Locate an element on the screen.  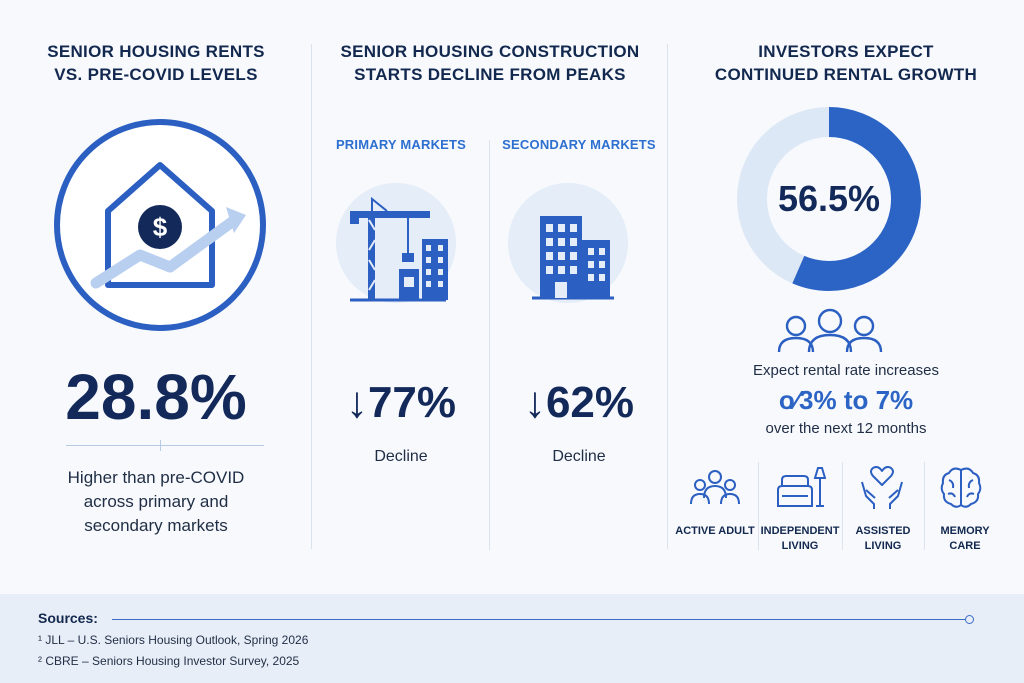
investor-donut-chart is located at coordinates (829, 199).